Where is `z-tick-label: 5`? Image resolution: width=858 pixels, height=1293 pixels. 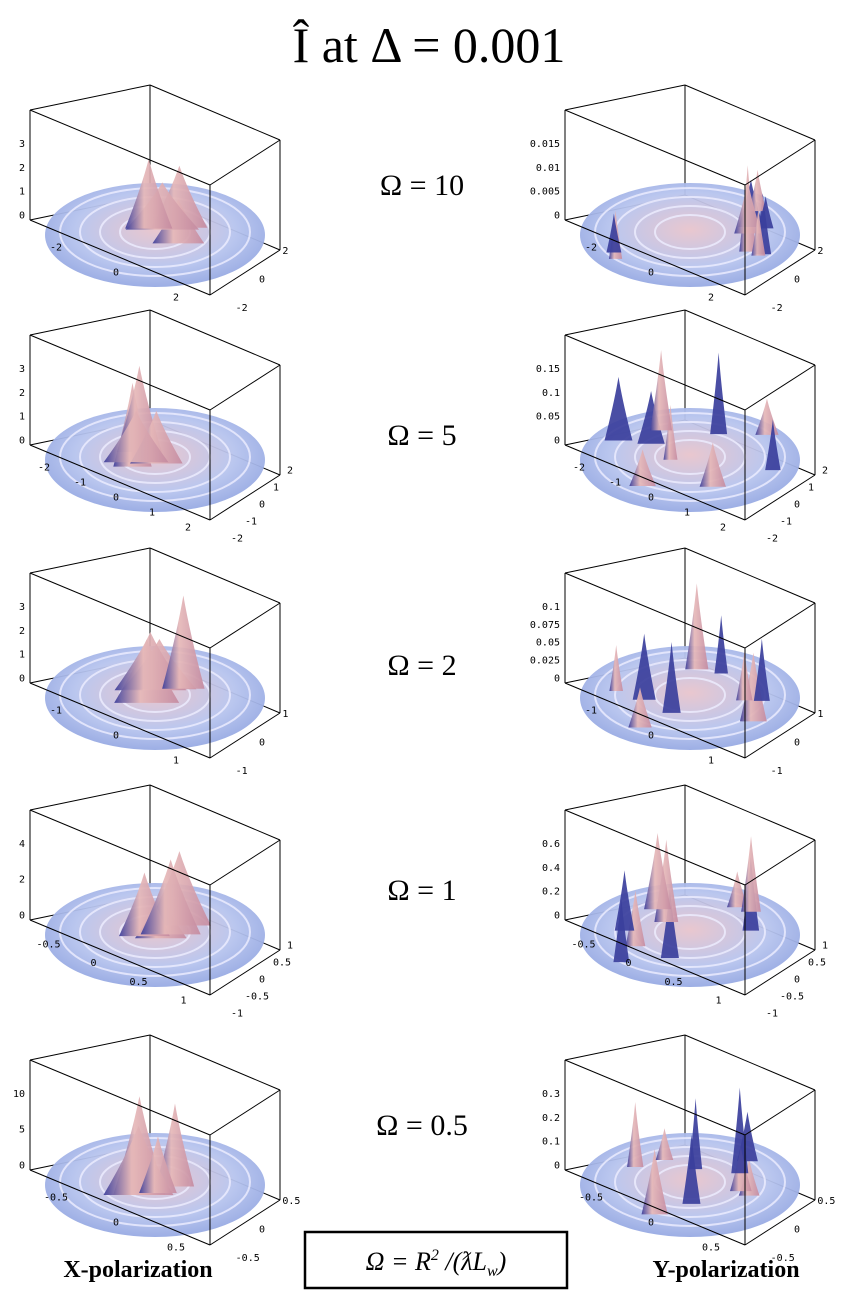 z-tick-label: 5 is located at coordinates (22, 1130).